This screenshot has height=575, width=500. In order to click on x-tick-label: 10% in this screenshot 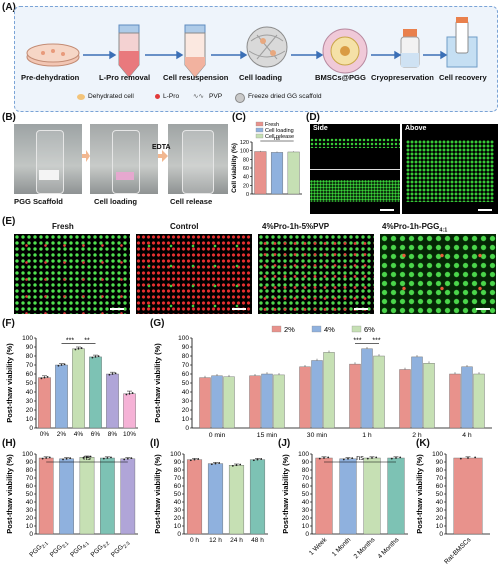, I will do `click(129, 434)`.